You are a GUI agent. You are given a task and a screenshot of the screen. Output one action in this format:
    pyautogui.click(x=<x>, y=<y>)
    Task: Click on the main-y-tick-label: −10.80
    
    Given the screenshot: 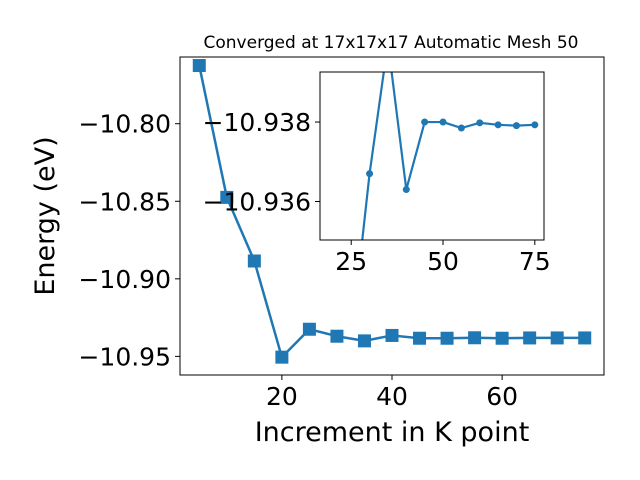 What is the action you would take?
    pyautogui.click(x=124, y=124)
    